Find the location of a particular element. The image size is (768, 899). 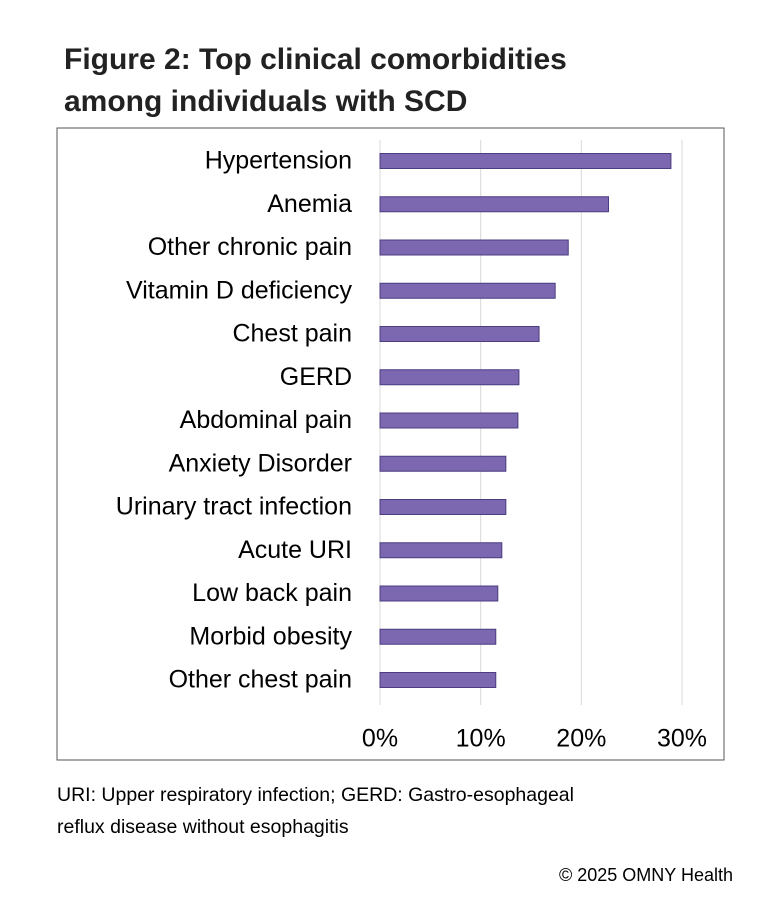

footnote: reflux disease without esophagitis is located at coordinates (203, 827).